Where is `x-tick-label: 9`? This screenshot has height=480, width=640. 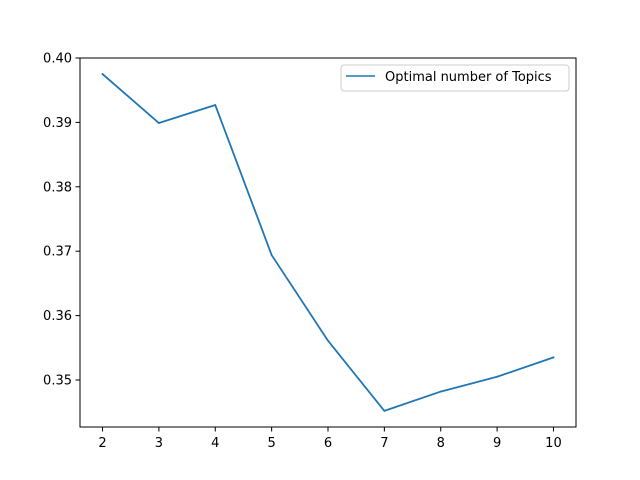
x-tick-label: 9 is located at coordinates (497, 443).